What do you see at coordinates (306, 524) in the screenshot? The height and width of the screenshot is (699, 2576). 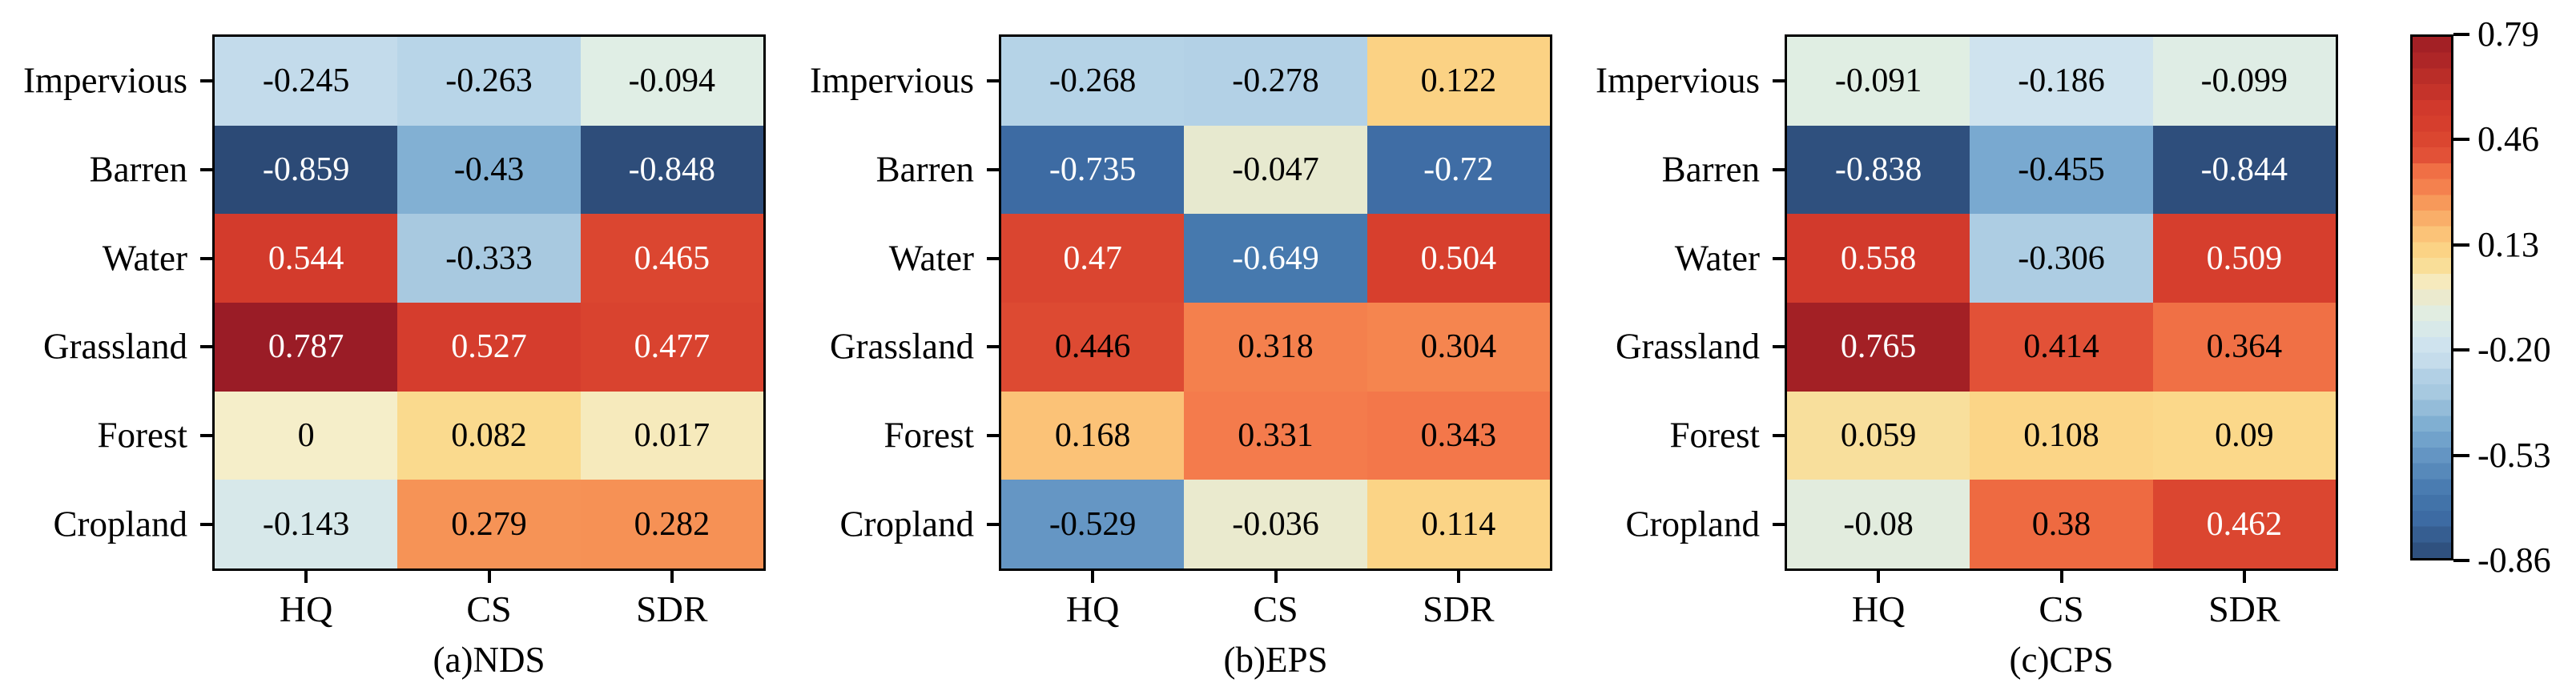 I see `heatmap-cell: -0.143` at bounding box center [306, 524].